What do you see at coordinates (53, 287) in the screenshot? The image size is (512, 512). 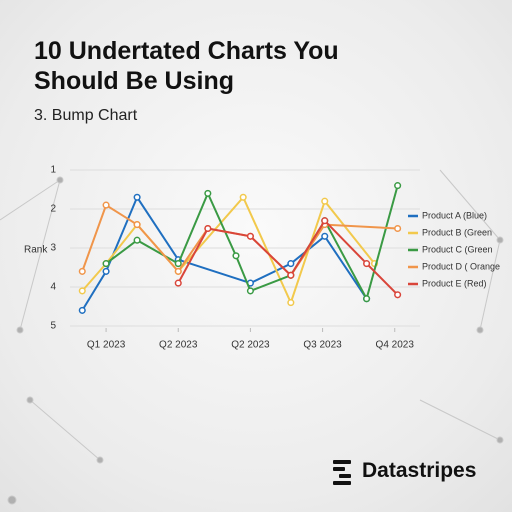 I see `y-tick-label: 4` at bounding box center [53, 287].